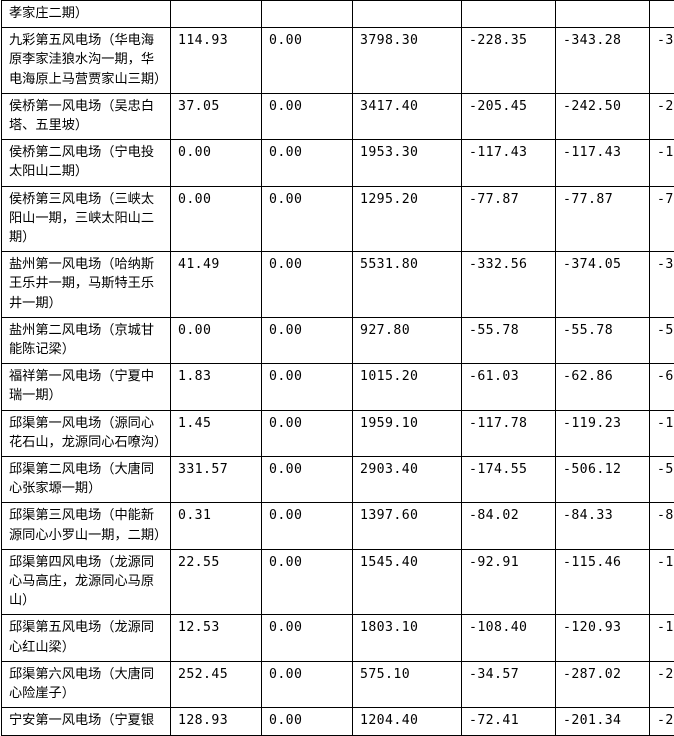  Describe the element at coordinates (407, 285) in the screenshot. I see `cell-value-3: 5531.80` at that location.